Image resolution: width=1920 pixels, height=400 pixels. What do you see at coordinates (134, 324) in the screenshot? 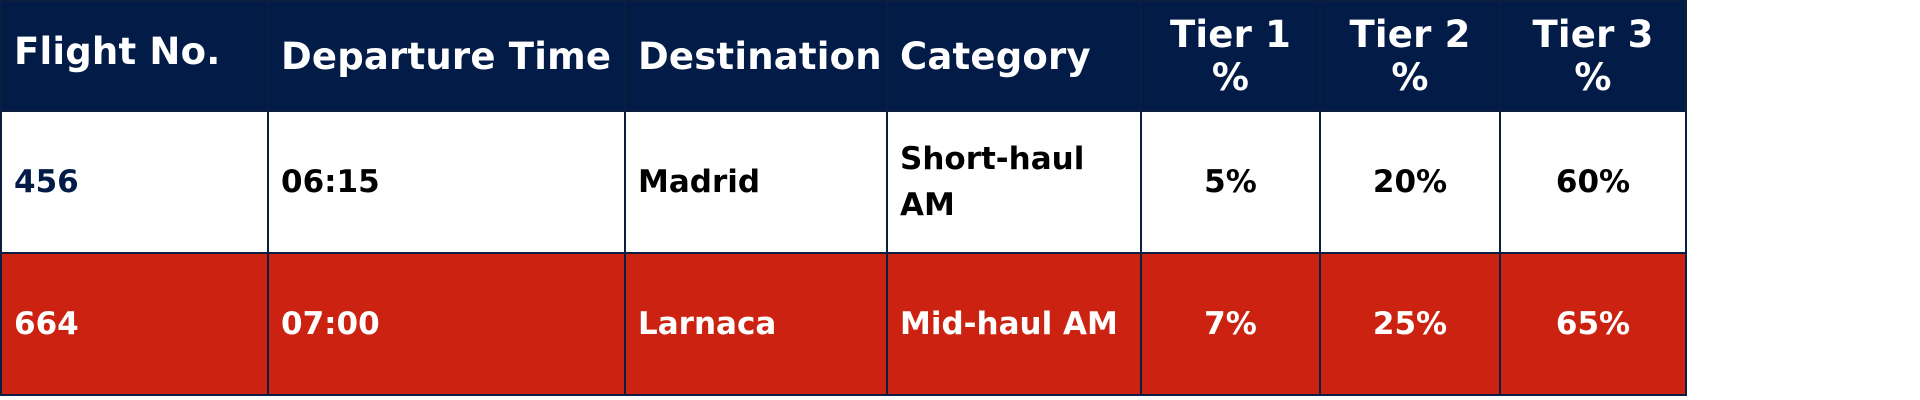
I see `cell-flight-no: 664` at bounding box center [134, 324].